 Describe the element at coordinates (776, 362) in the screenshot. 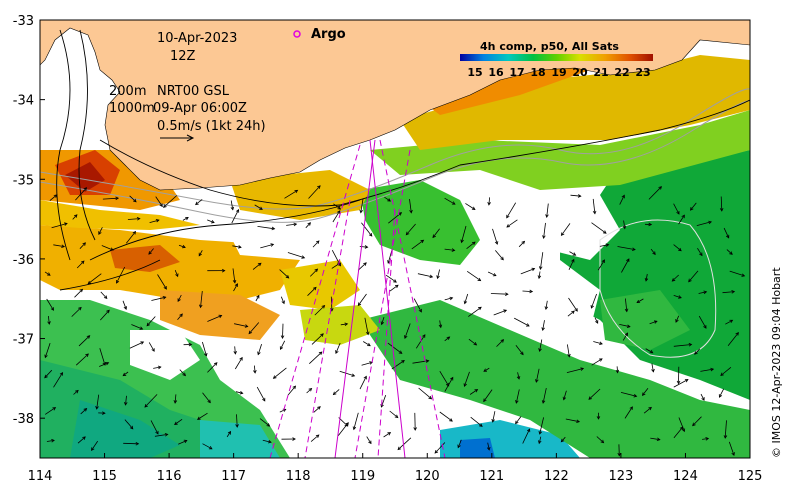

I see `credit: © IMOS 12-Apr-2023 09:04 Hobart` at that location.